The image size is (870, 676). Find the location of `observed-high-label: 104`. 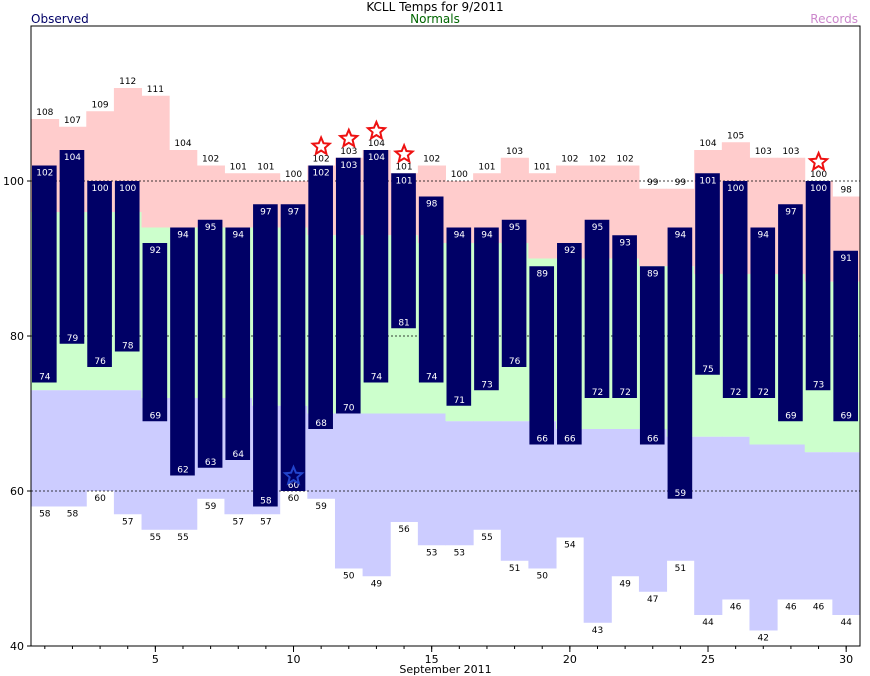

observed-high-label: 104 is located at coordinates (72, 158).